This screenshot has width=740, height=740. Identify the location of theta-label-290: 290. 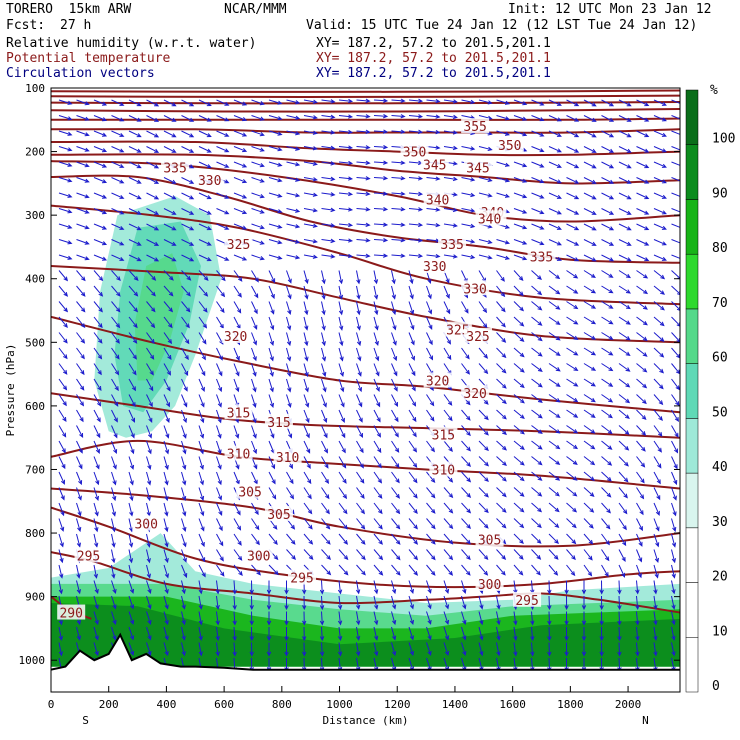
(70, 614).